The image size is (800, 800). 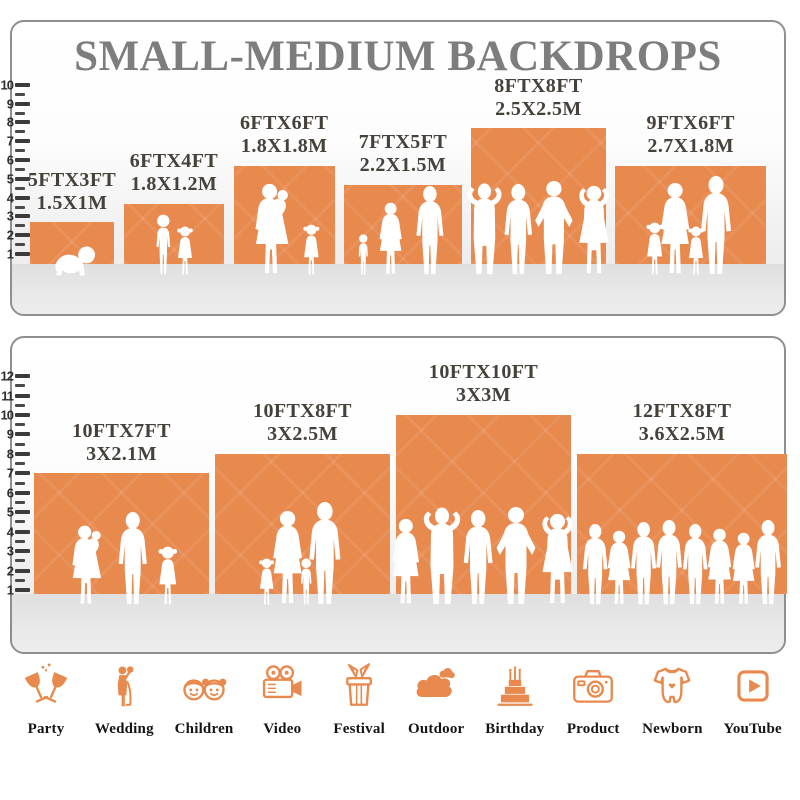 What do you see at coordinates (72, 260) in the screenshot?
I see `baby-silhouette` at bounding box center [72, 260].